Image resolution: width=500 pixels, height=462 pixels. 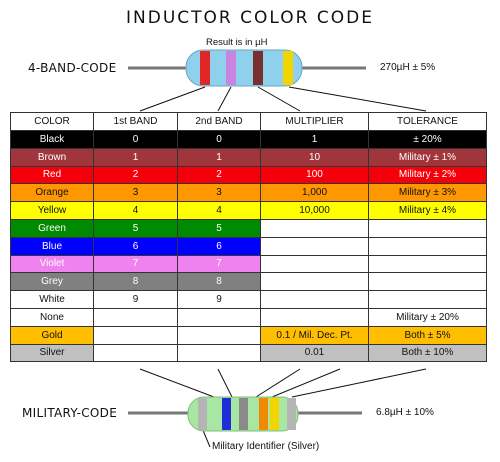 I want to click on cell-tolerance: ± 20%, so click(x=427, y=139).